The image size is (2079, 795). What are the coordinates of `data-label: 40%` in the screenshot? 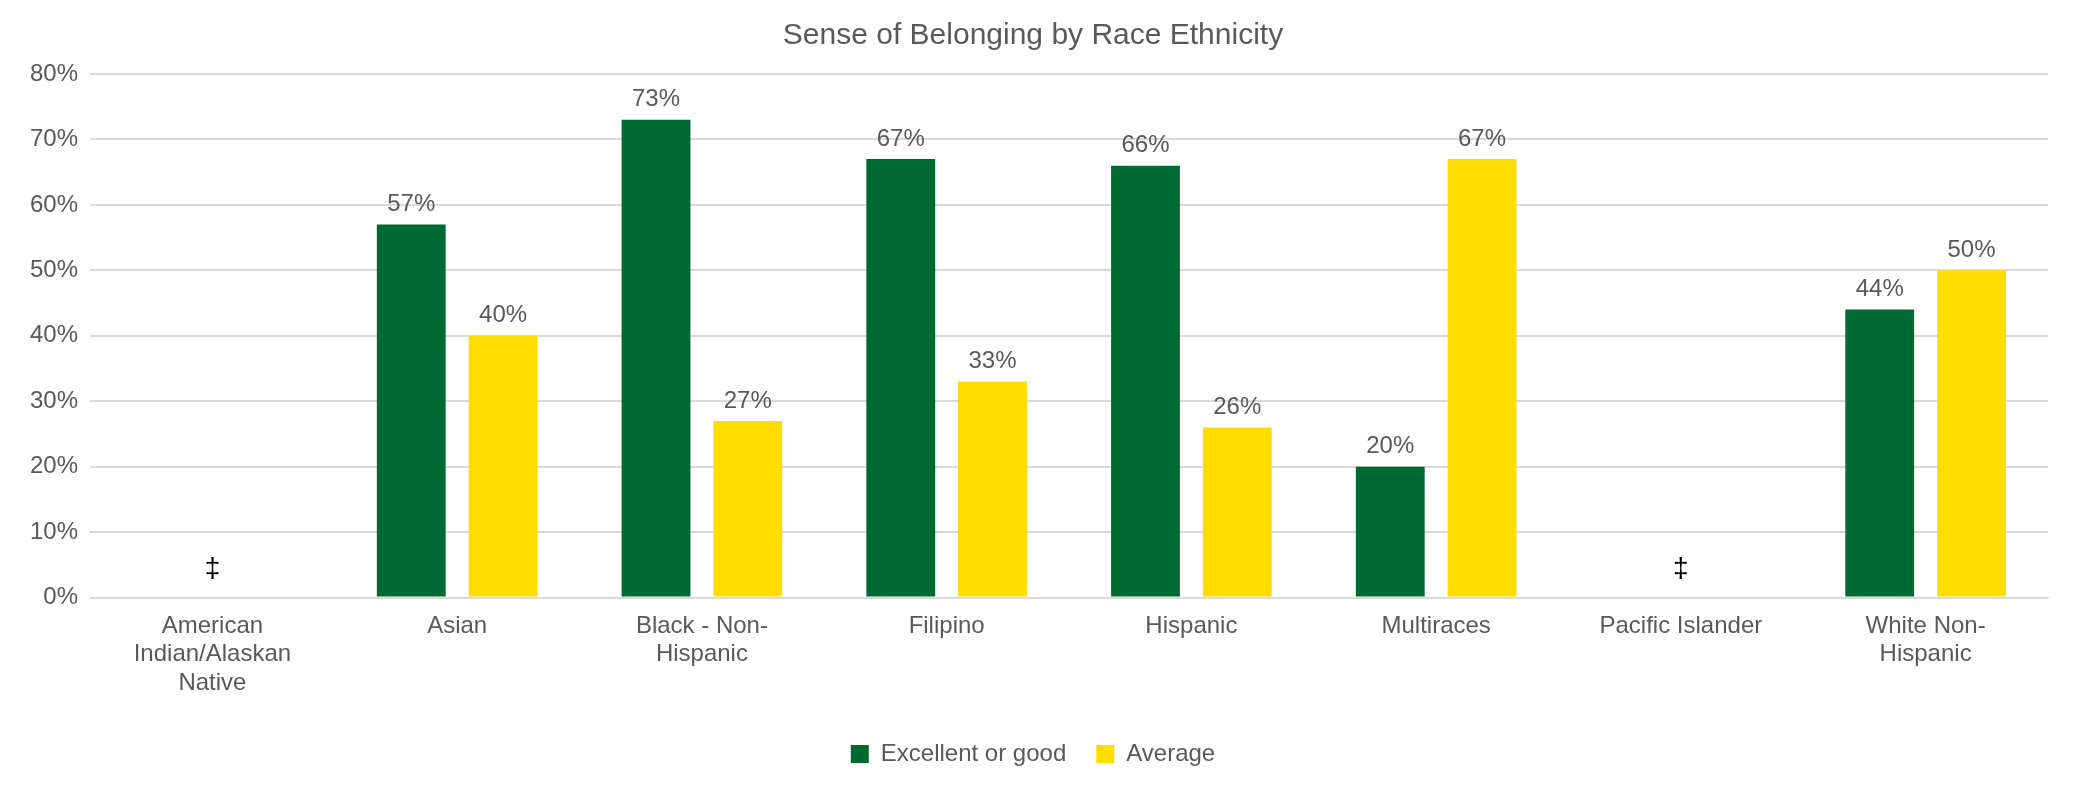 It's located at (503, 314).